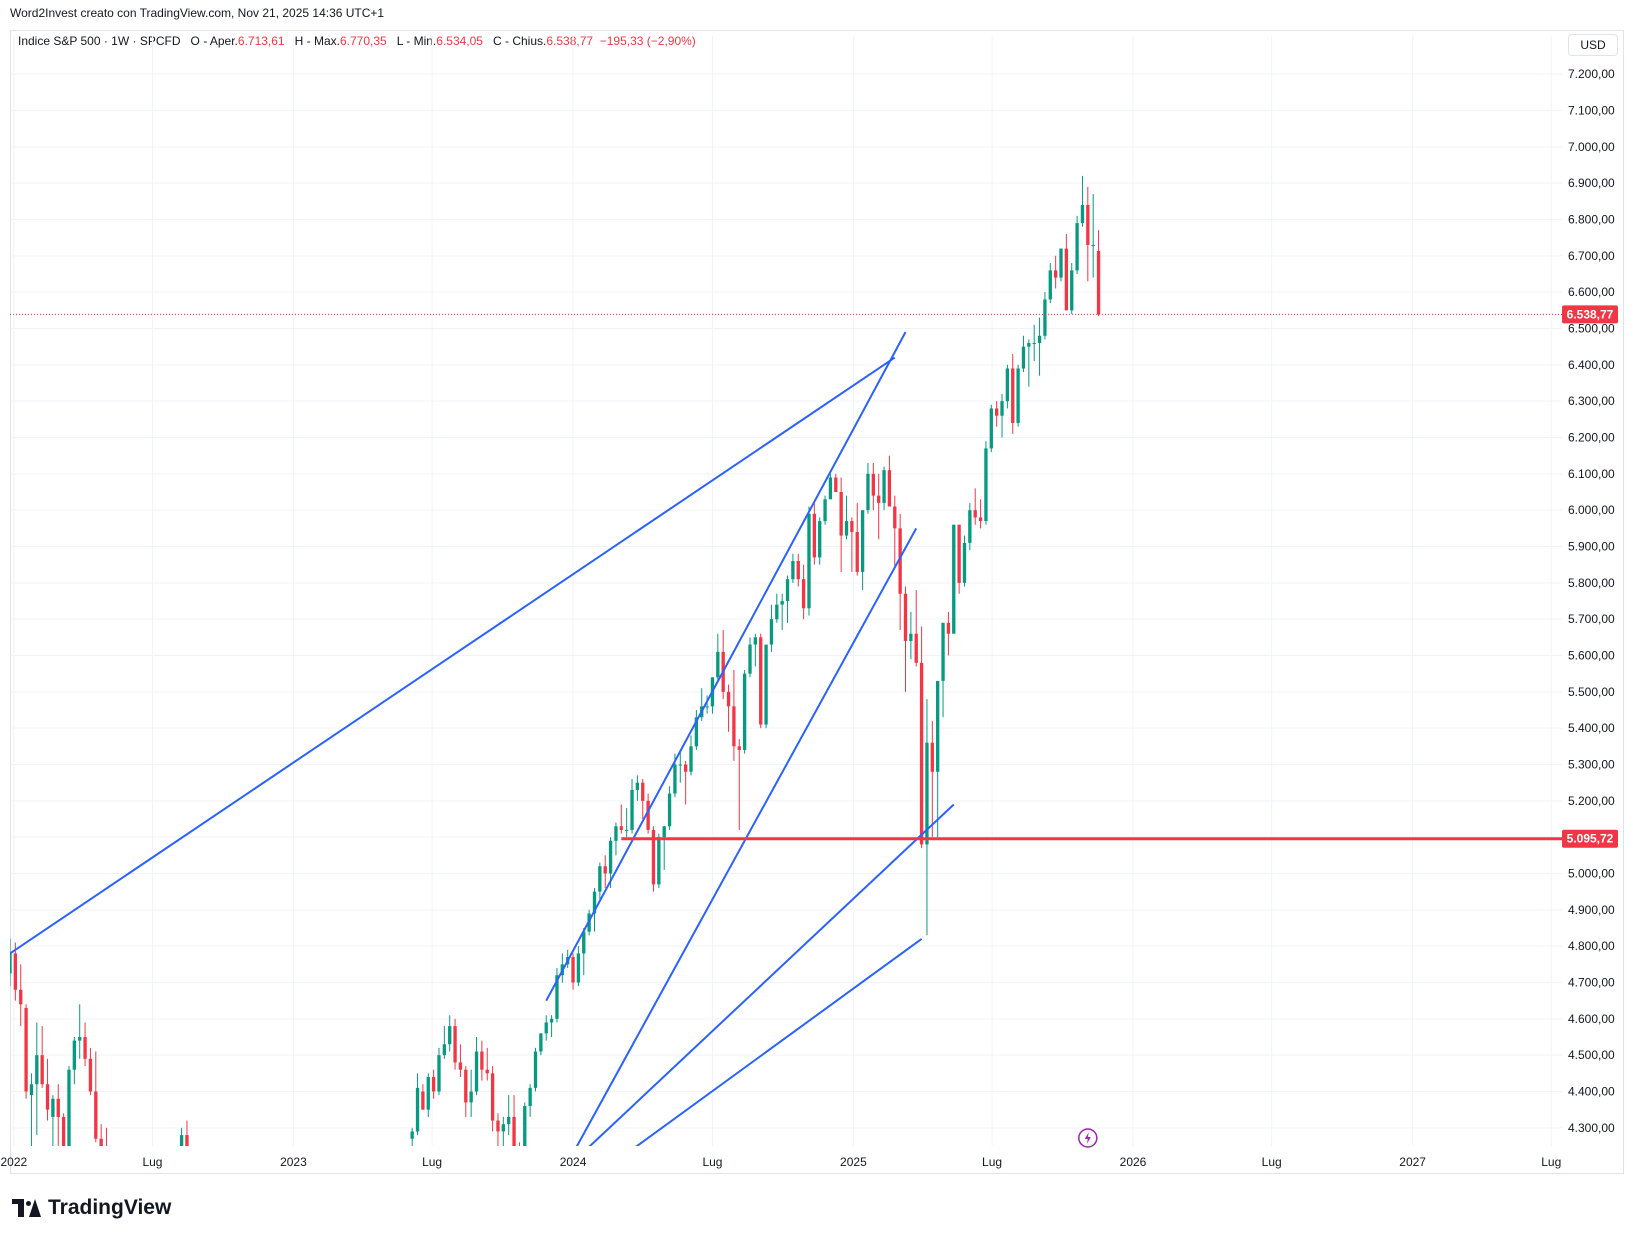 The image size is (1633, 1234). Describe the element at coordinates (1591, 874) in the screenshot. I see `y-tick-label: 5.000,00` at that location.